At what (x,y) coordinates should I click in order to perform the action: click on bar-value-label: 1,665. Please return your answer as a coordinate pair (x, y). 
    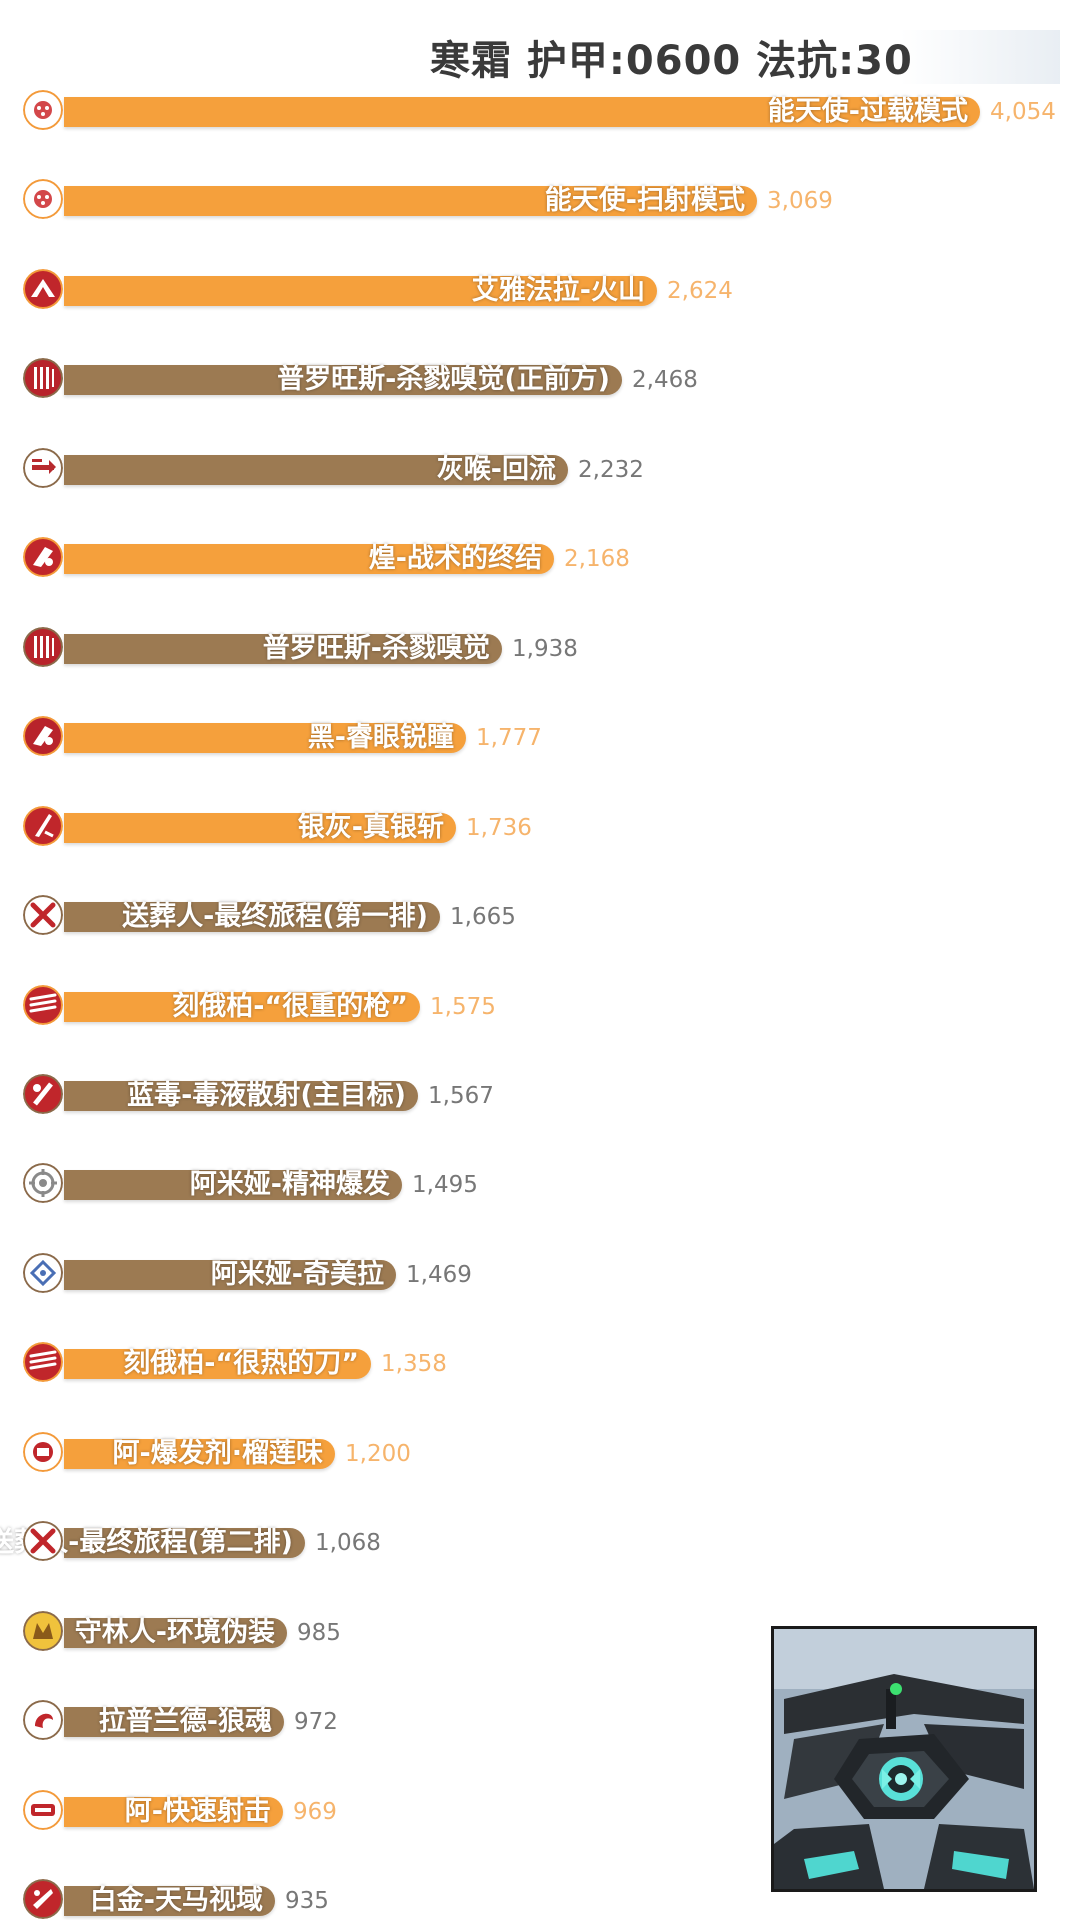
    Looking at the image, I should click on (483, 917).